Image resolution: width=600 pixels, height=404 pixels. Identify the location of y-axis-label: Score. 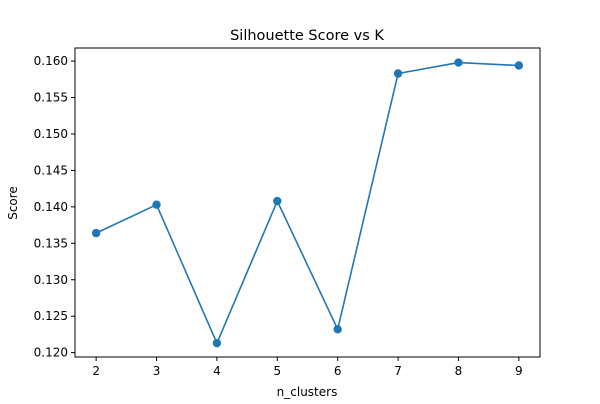
(13, 203).